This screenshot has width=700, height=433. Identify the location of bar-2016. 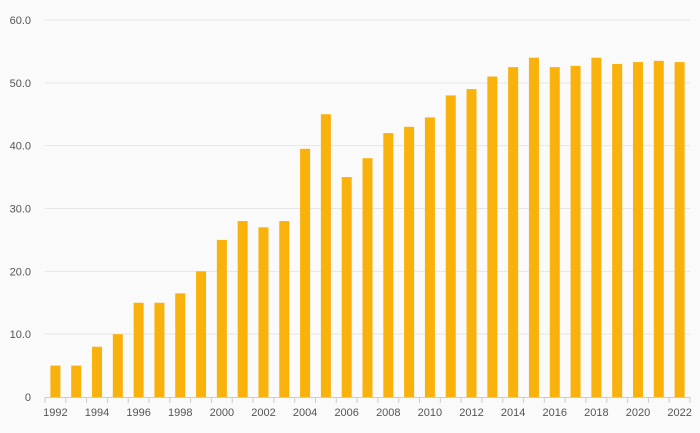
(554, 232).